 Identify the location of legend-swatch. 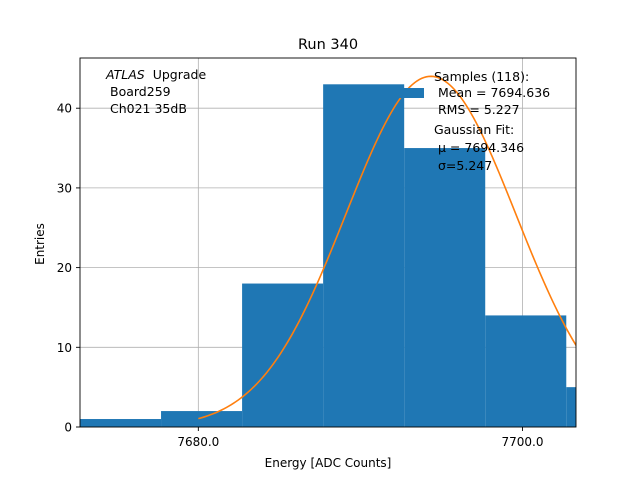
(409, 93).